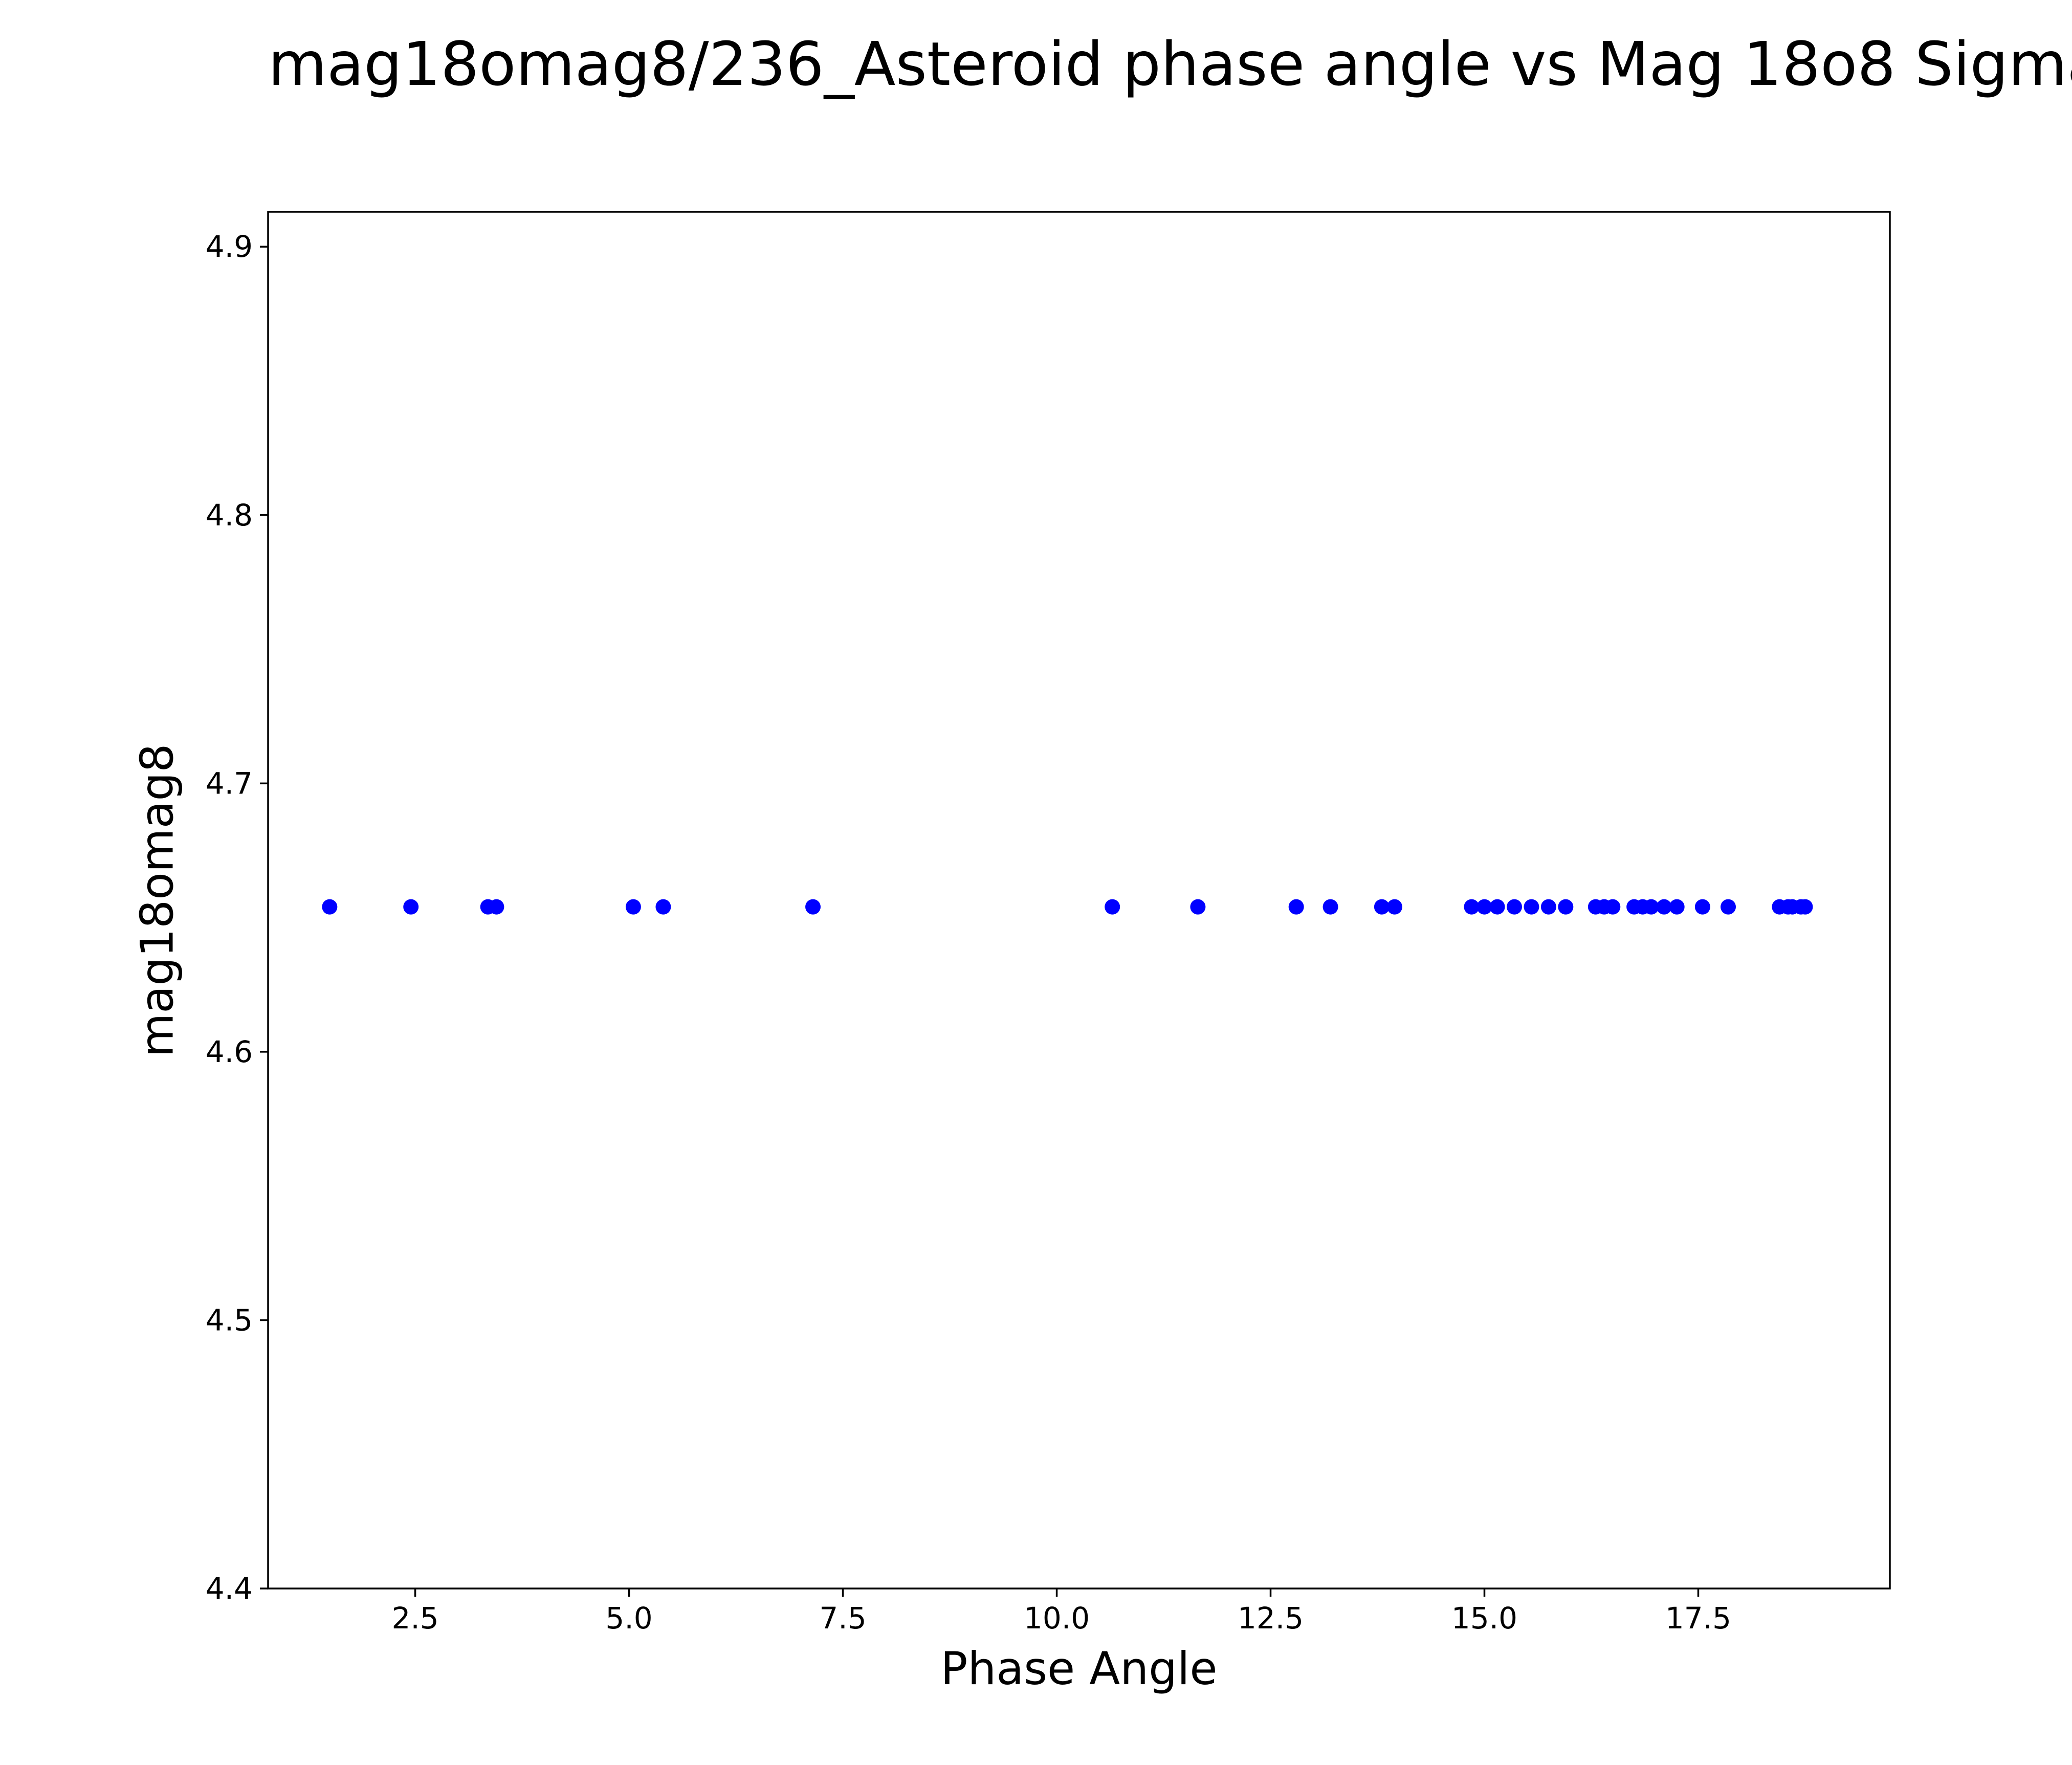  I want to click on x-tick-label: 5.0, so click(628, 1618).